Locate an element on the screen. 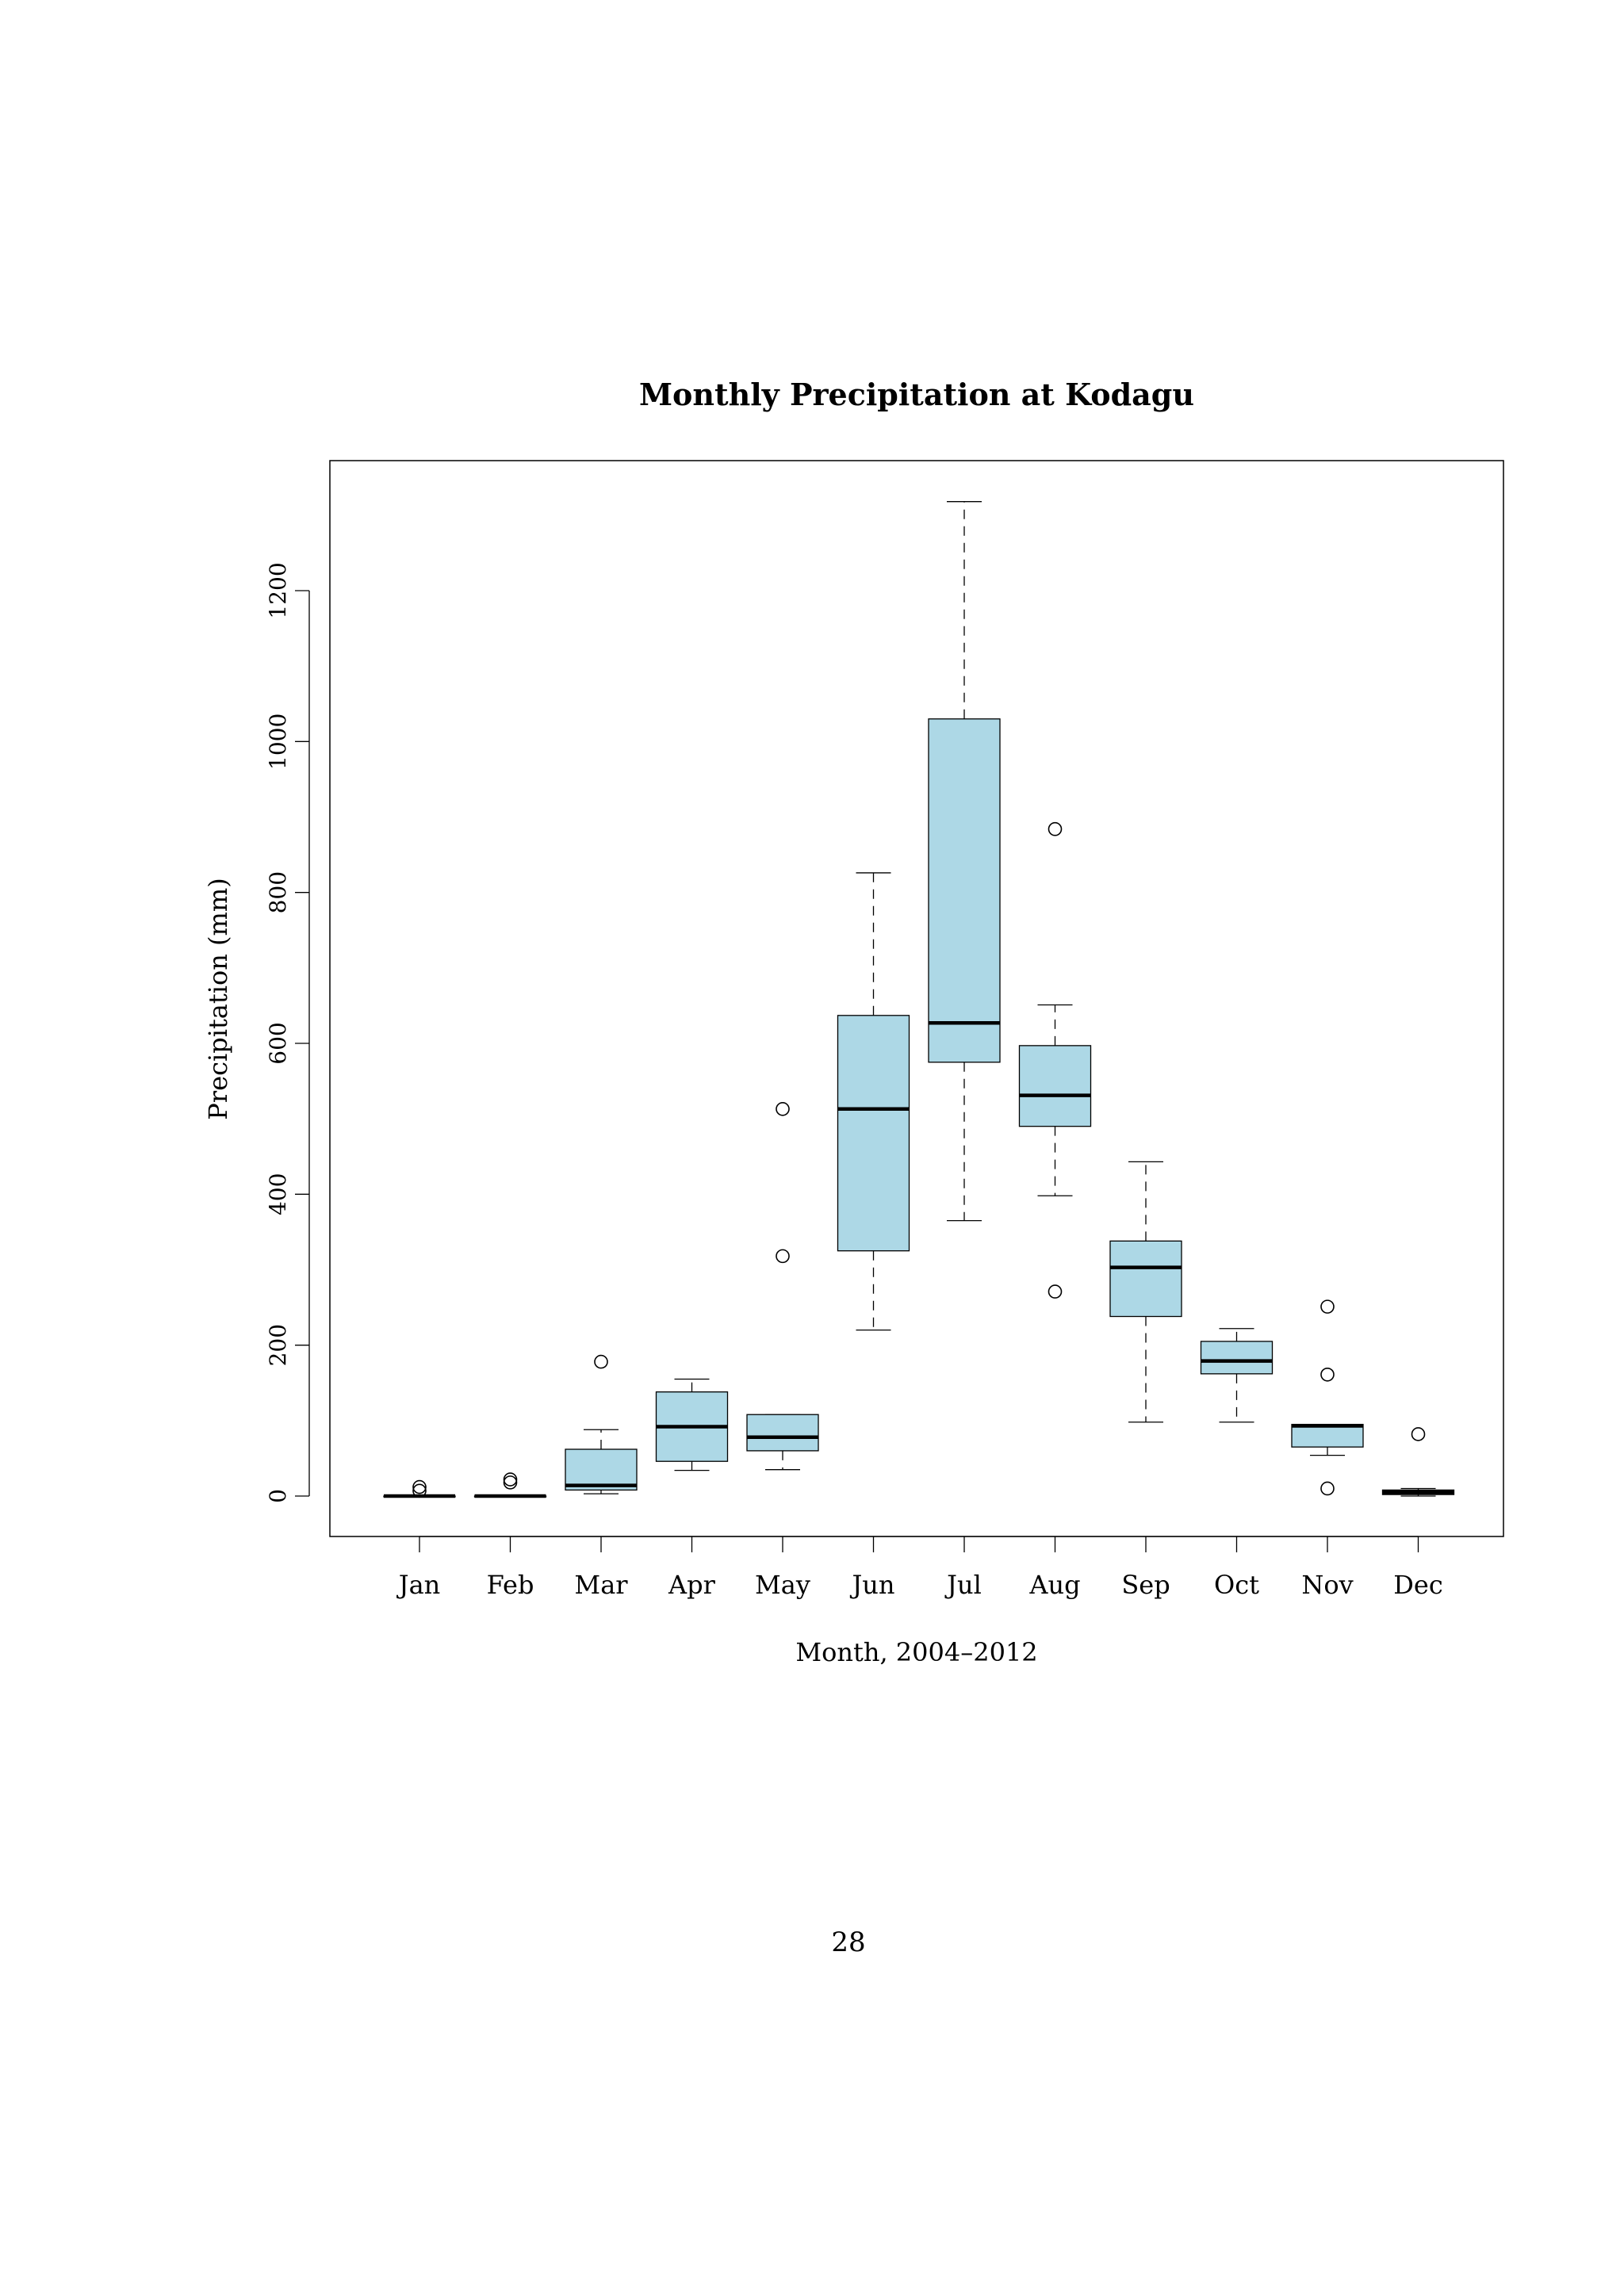  box-aug is located at coordinates (1055, 1060).